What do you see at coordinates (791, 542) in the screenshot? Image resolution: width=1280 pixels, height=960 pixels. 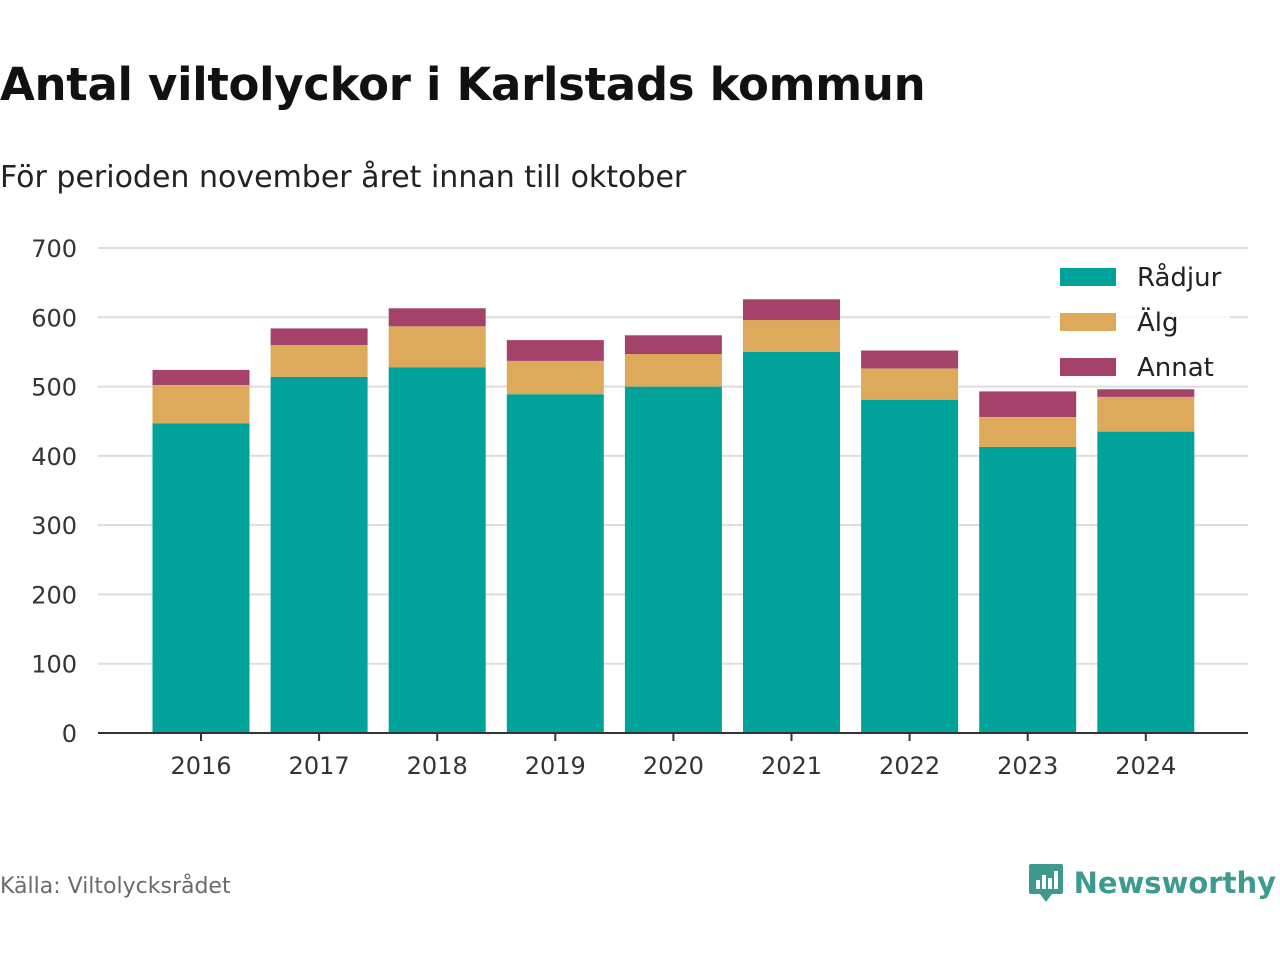 I see `bar-2021-rådjur` at bounding box center [791, 542].